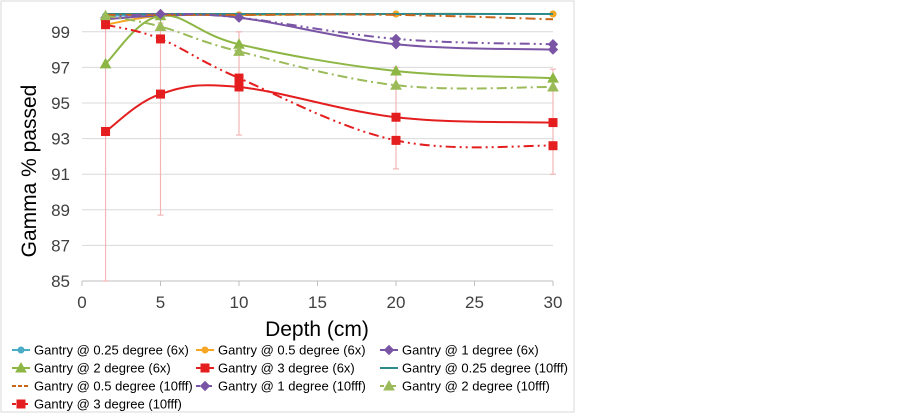 The height and width of the screenshot is (414, 903). What do you see at coordinates (292, 386) in the screenshot?
I see `legend-label: Gantry @ 1 degree (10fff)` at bounding box center [292, 386].